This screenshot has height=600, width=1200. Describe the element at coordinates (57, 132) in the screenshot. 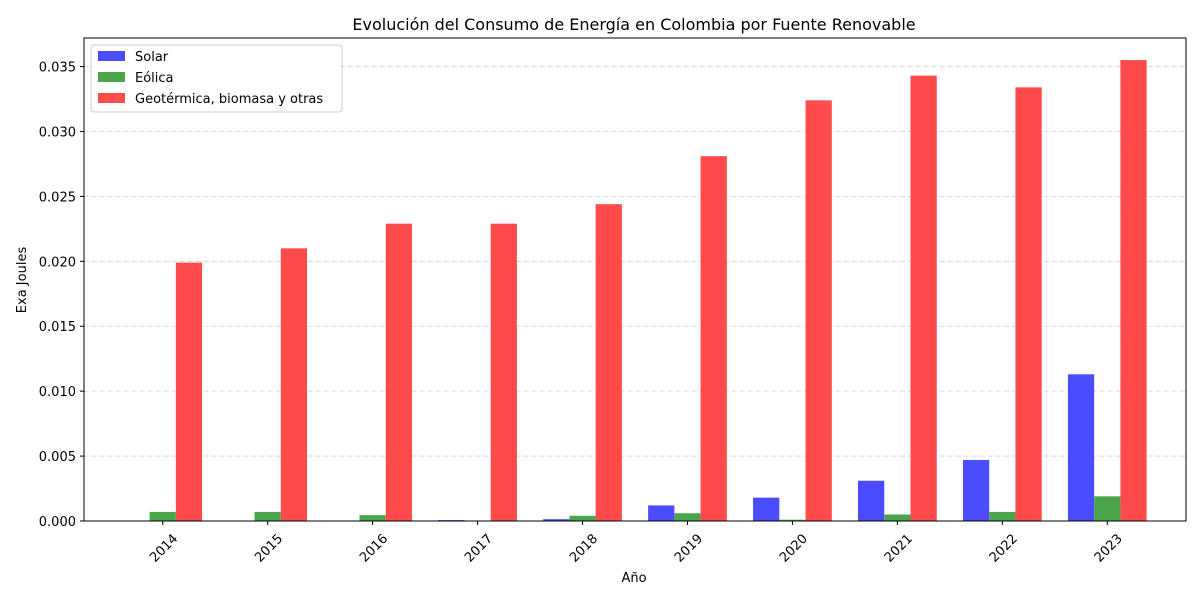

I see `y-tick-label: 0.030` at that location.